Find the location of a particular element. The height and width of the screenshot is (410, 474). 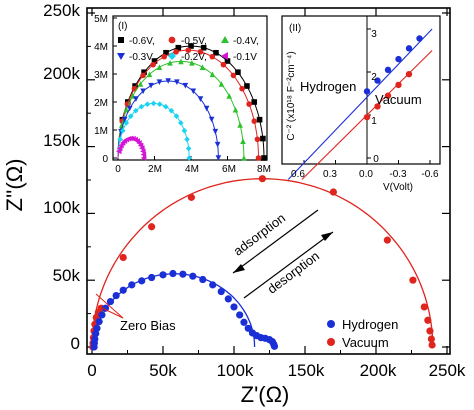

legend-marker-vacuum is located at coordinates (331, 342).